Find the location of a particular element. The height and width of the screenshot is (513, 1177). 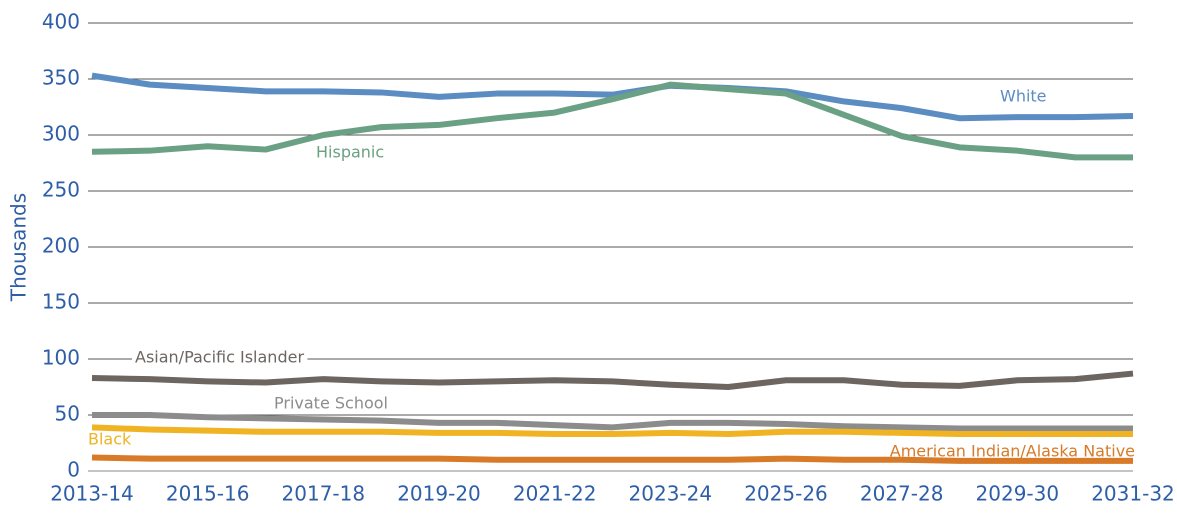

series-label: Asian/Pacific Islander is located at coordinates (219, 357).